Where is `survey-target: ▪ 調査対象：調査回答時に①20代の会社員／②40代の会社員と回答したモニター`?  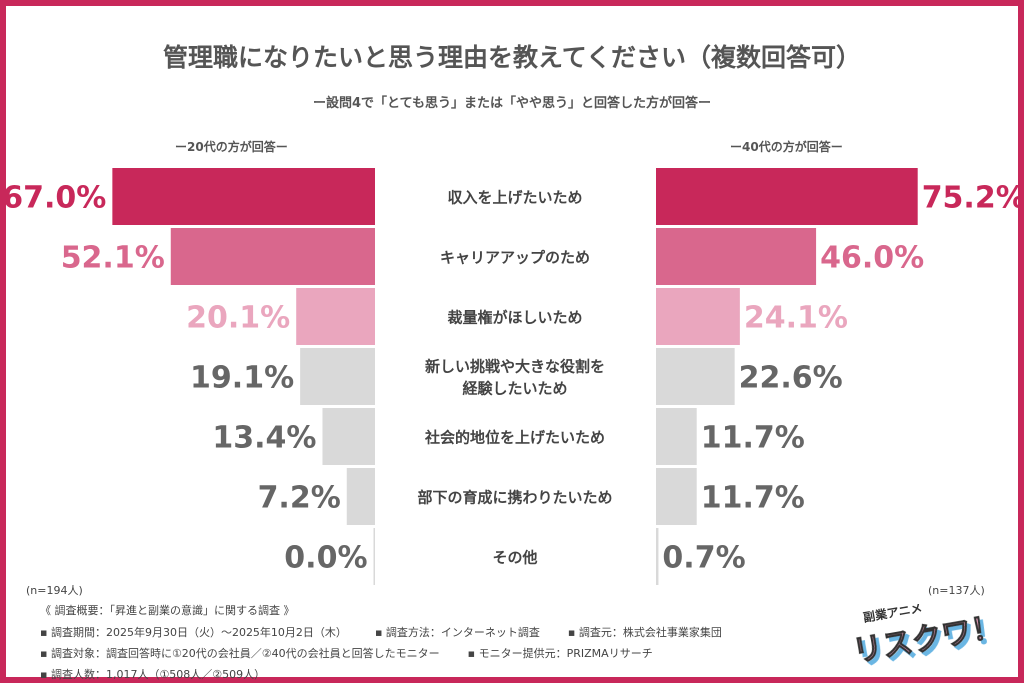
survey-target: ▪ 調査対象：調査回答時に①20代の会社員／②40代の会社員と回答したモニター is located at coordinates (240, 653).